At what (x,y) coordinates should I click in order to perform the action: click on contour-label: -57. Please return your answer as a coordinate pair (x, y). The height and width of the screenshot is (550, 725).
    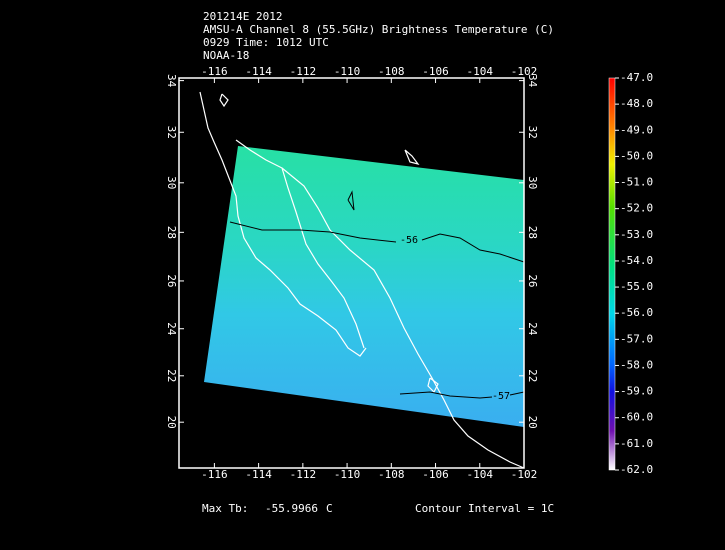
    Looking at the image, I should click on (501, 396).